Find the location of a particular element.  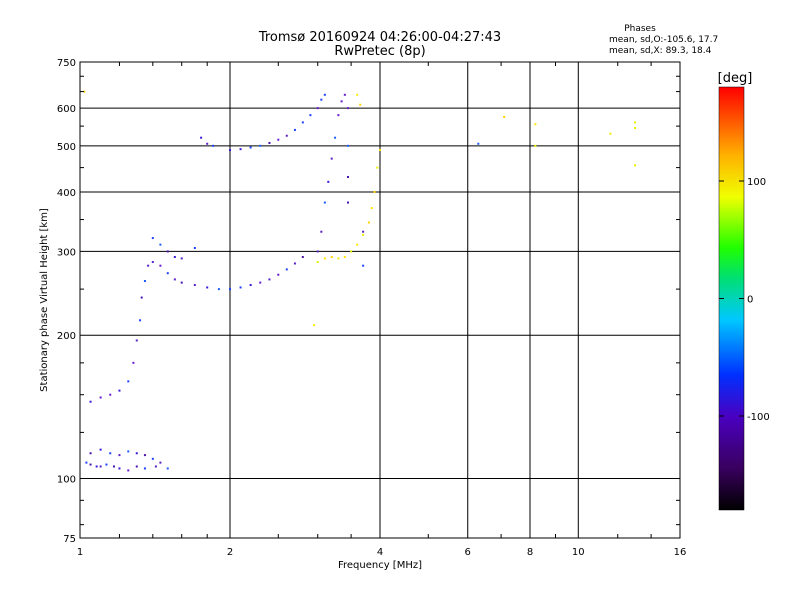

chart-title: Tromsø 20160924 04:26:00-04:27:43 is located at coordinates (379, 37).